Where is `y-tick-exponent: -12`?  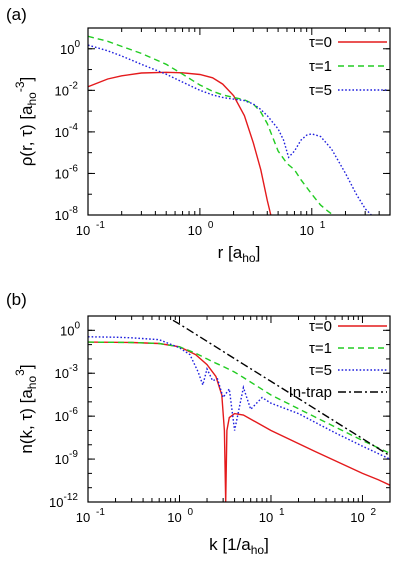
y-tick-exponent: -12 is located at coordinates (71, 497).